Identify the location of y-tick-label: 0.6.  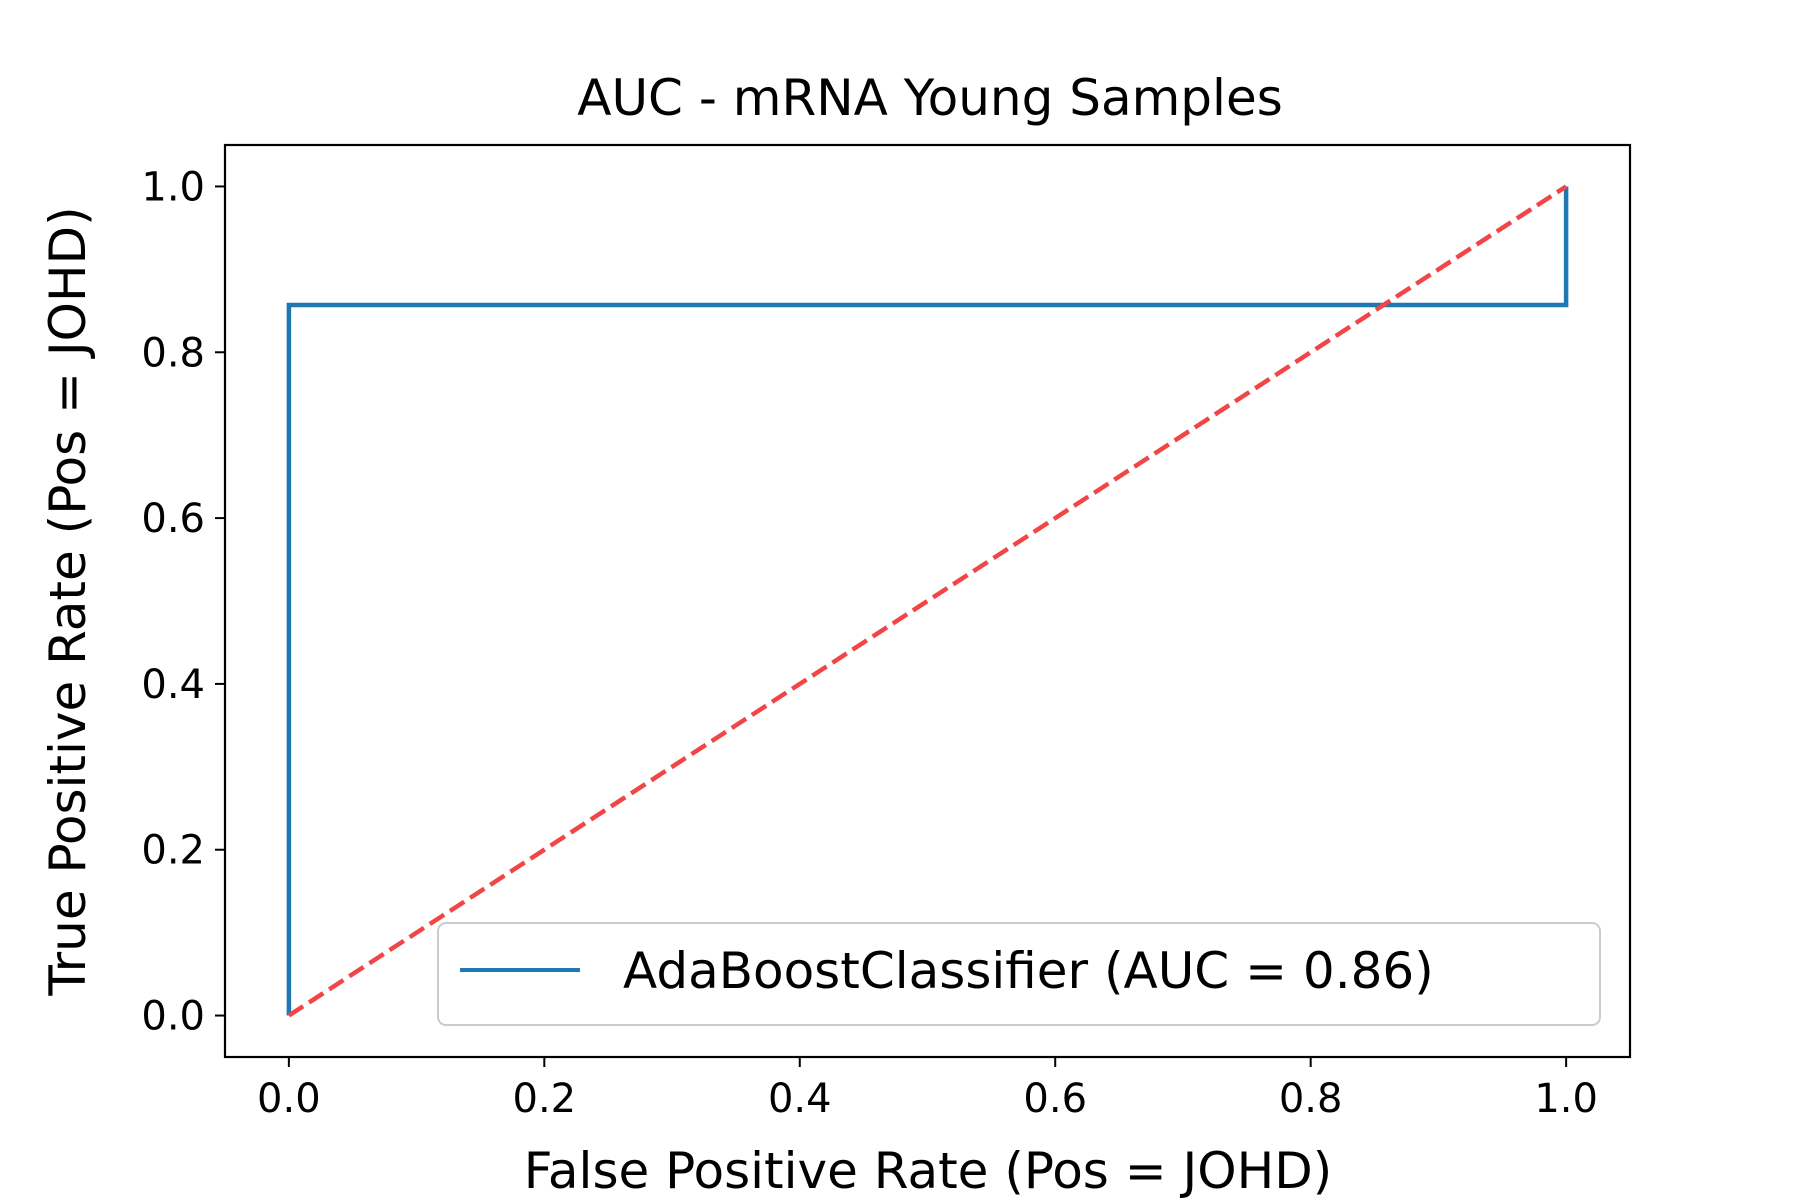
(173, 519).